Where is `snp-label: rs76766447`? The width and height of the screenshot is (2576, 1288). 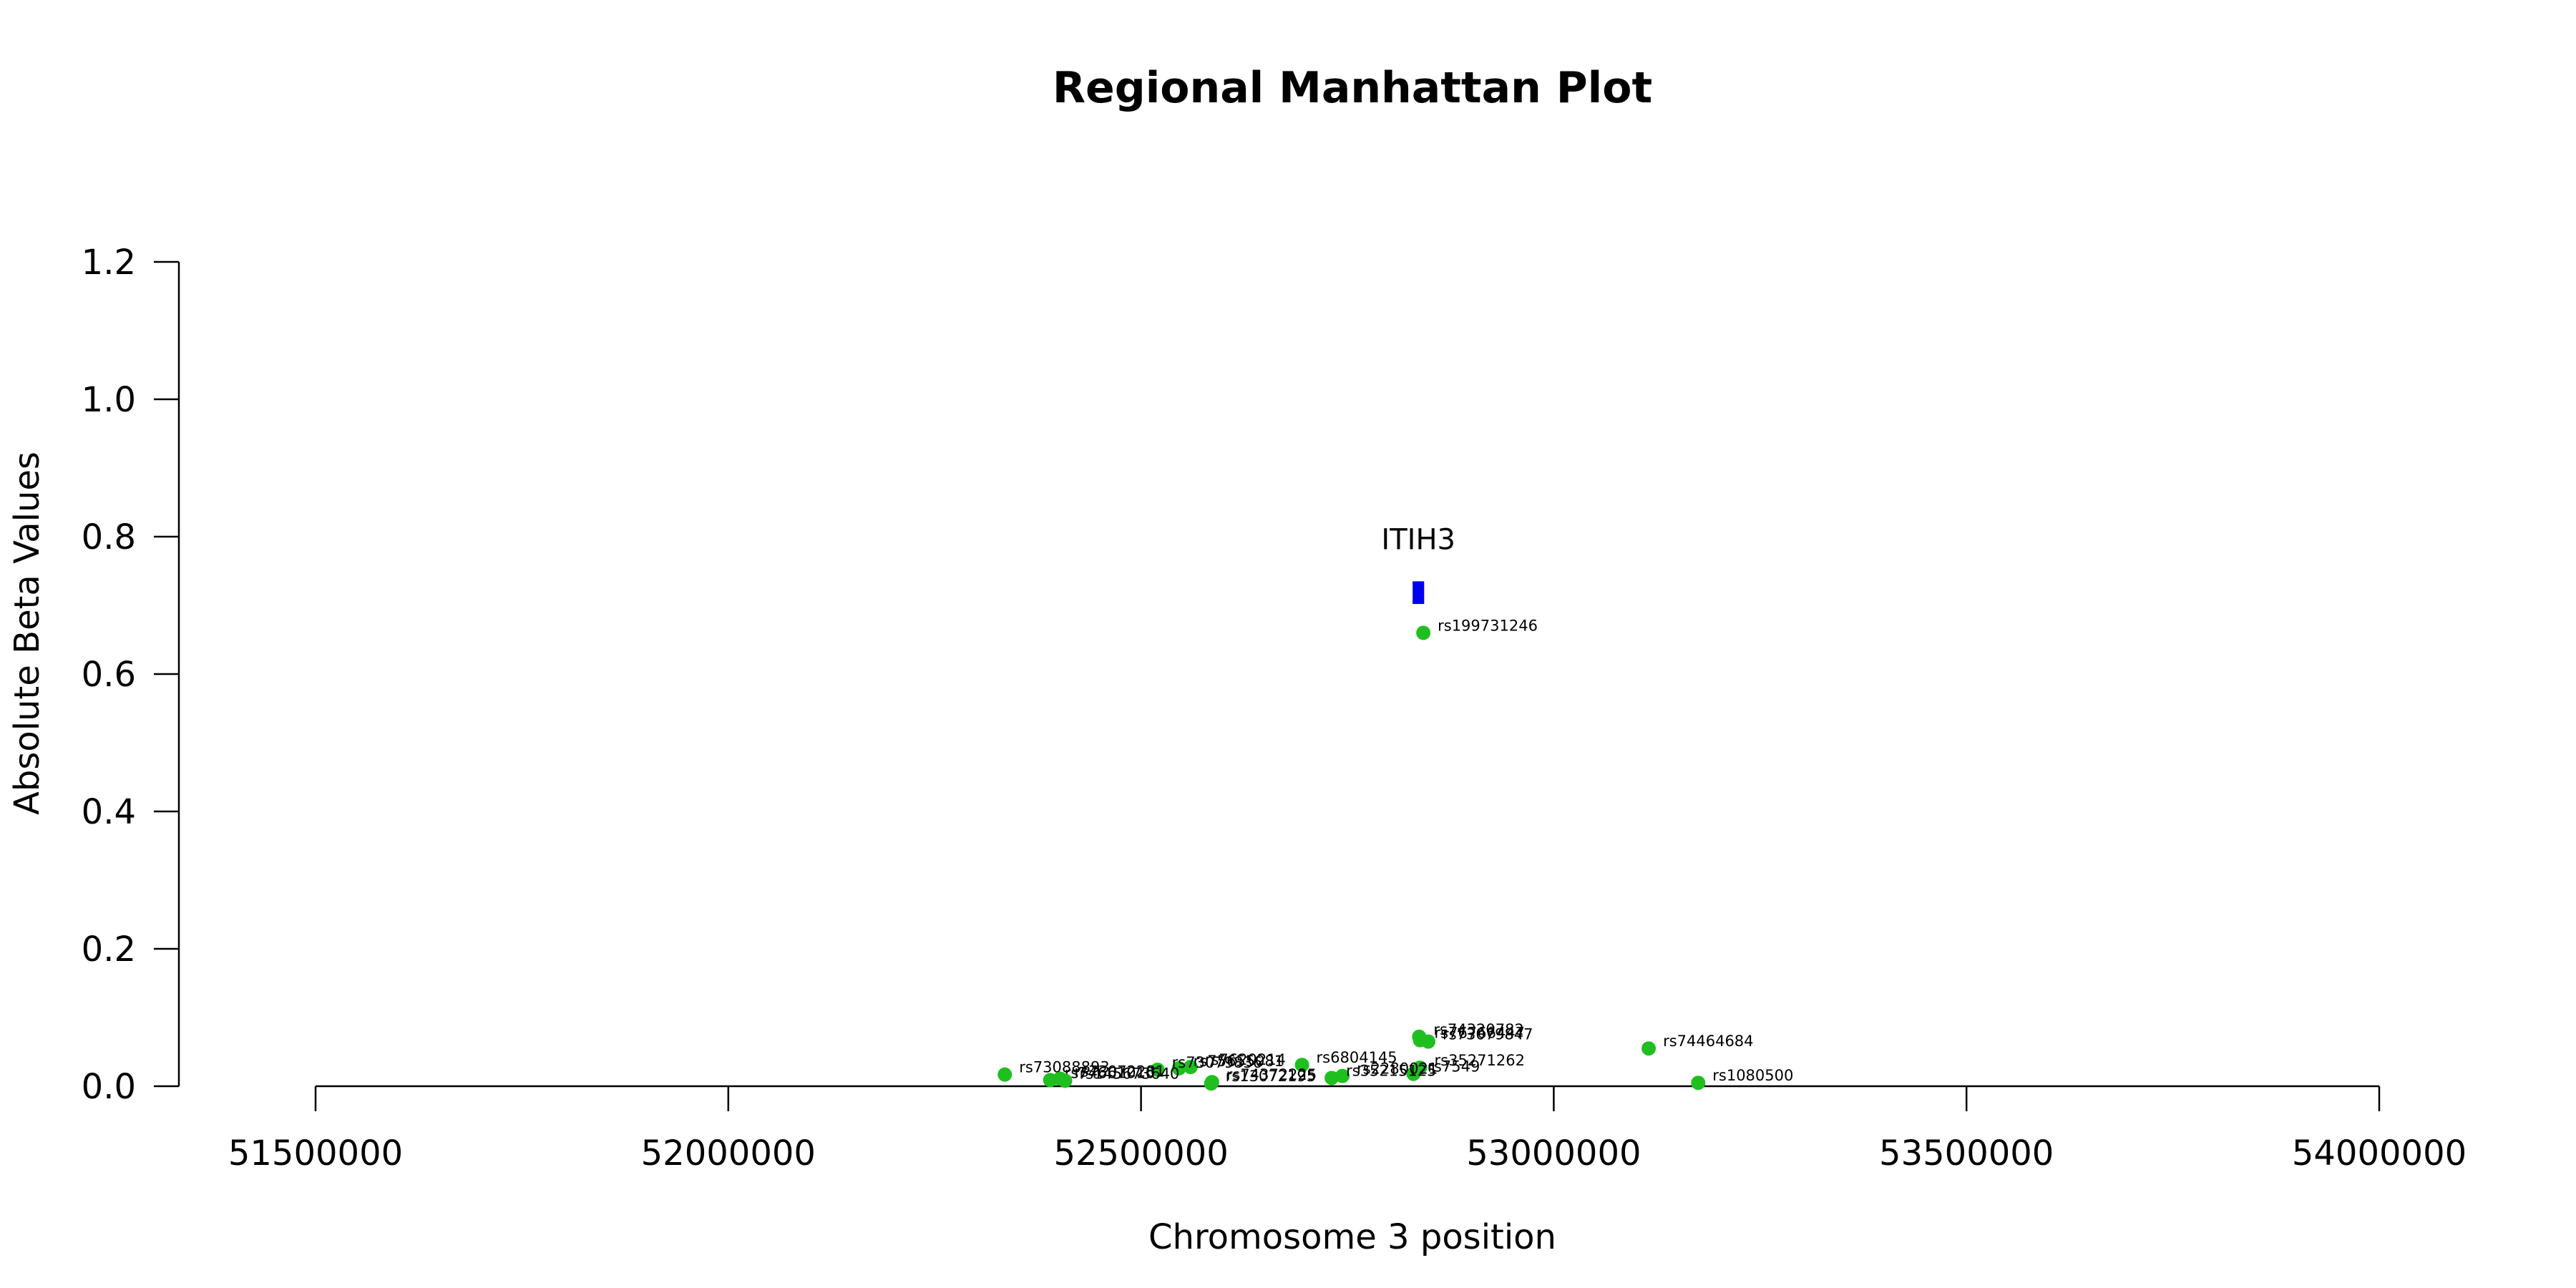 snp-label: rs76766447 is located at coordinates (1480, 1033).